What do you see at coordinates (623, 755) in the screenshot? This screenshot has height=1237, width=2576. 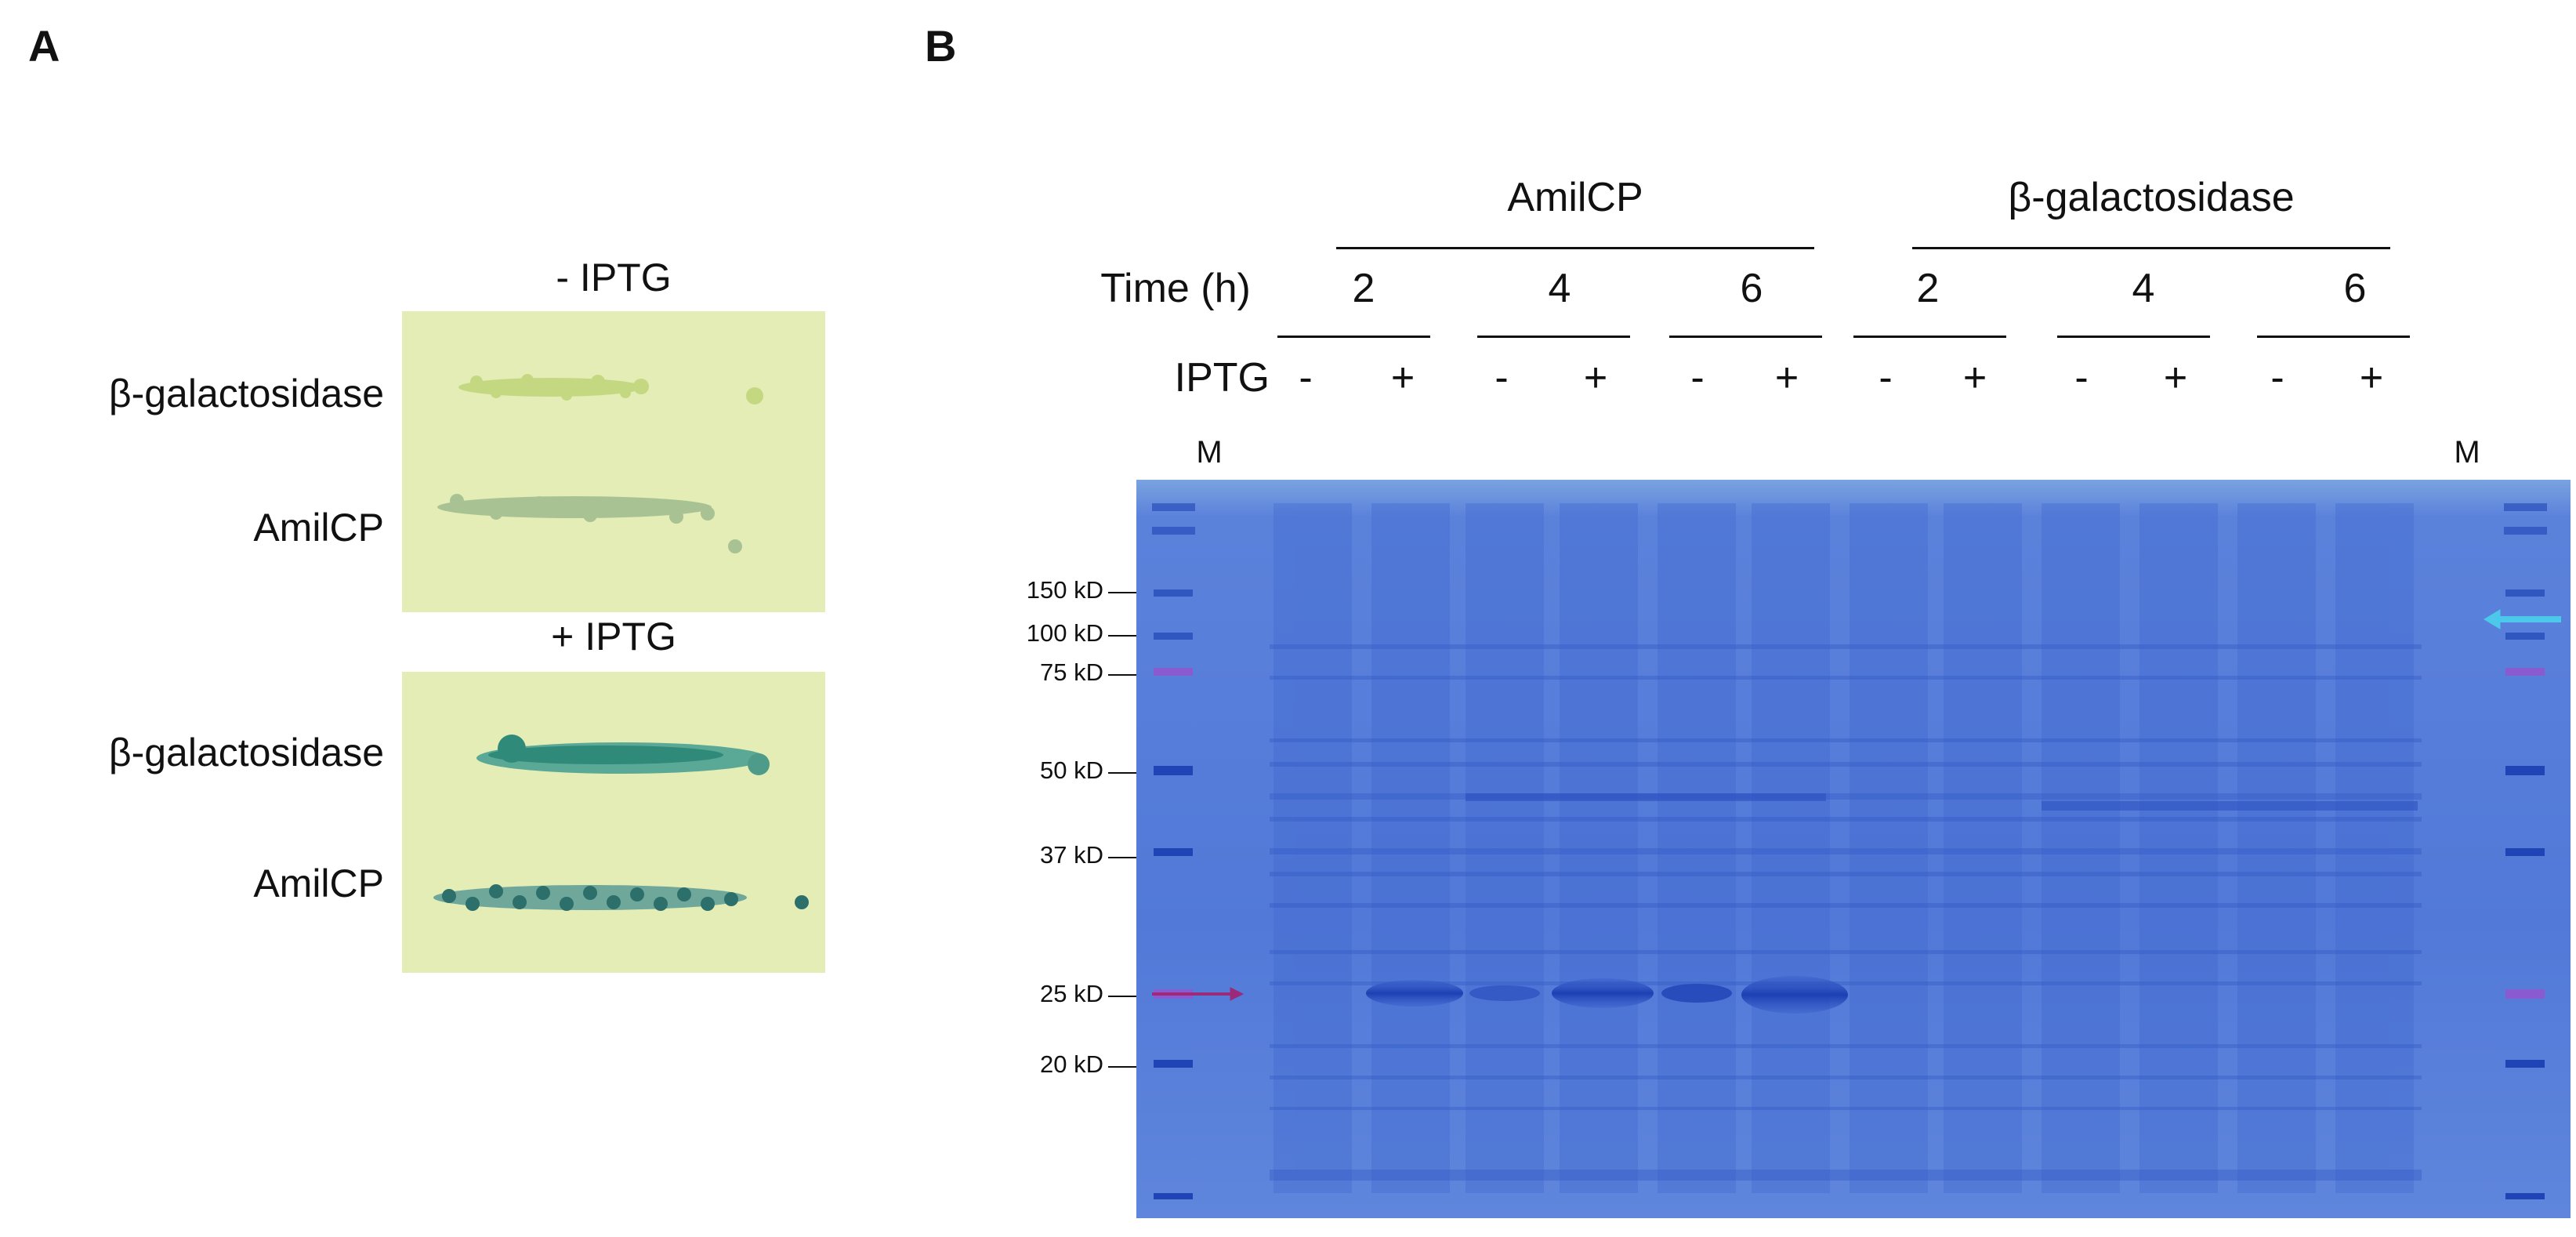 I see `colony-streak-bgal-plus` at bounding box center [623, 755].